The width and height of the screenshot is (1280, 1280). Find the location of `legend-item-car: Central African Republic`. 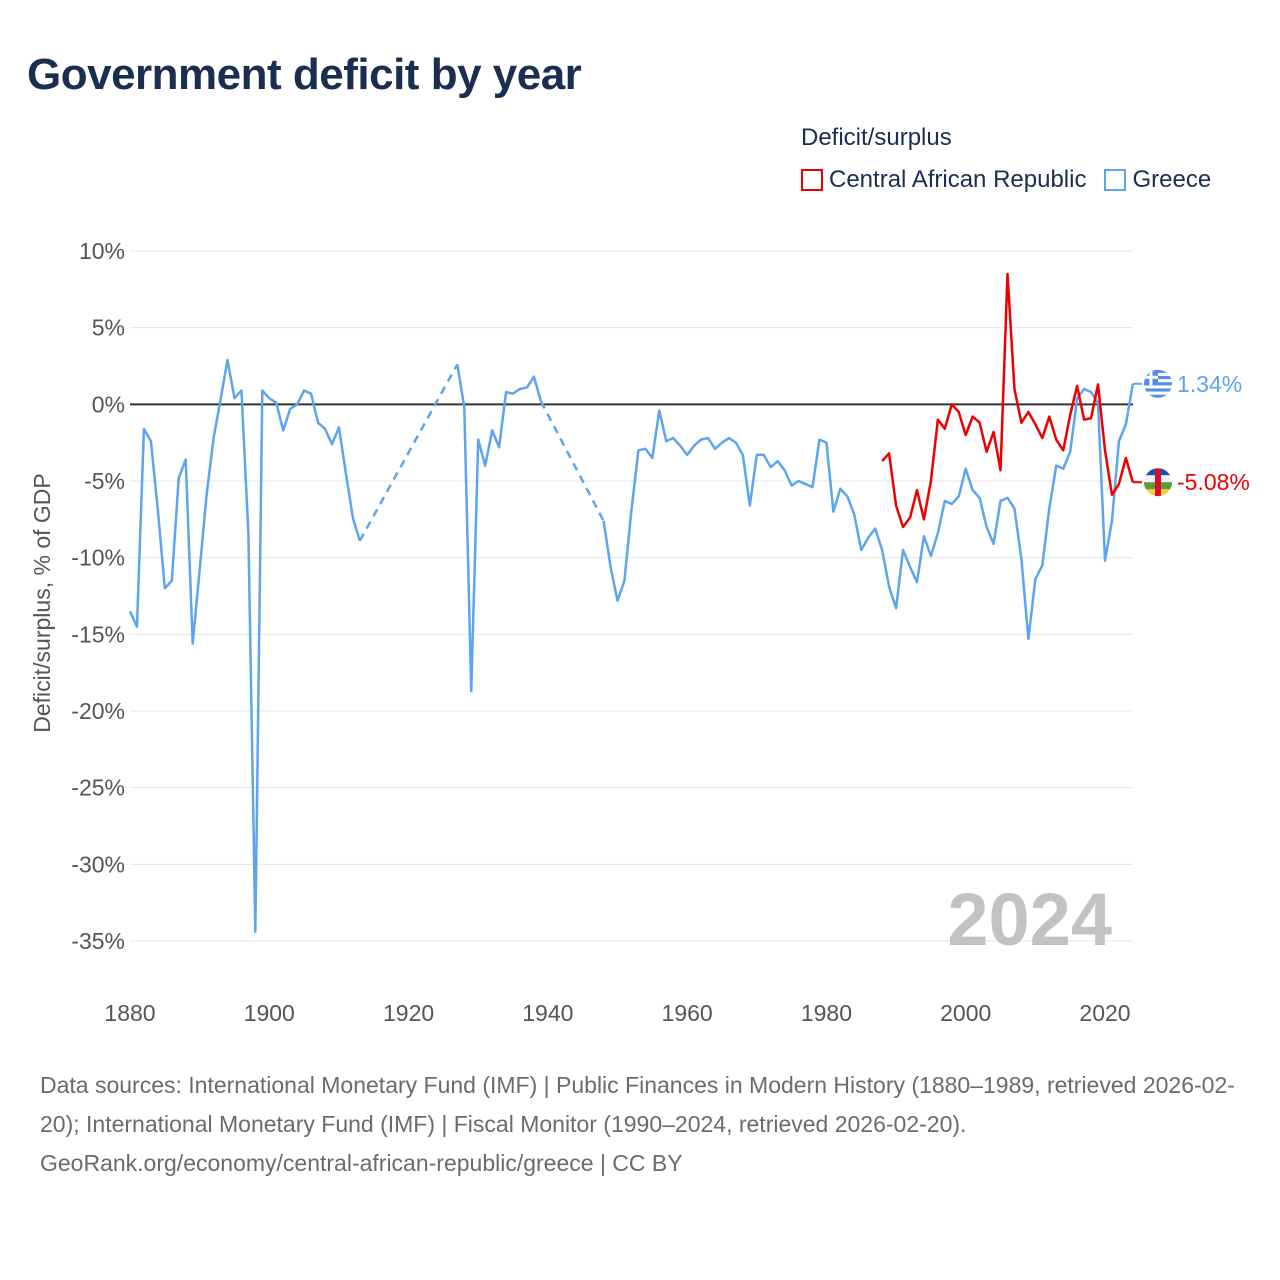

legend-item-car: Central African Republic is located at coordinates (943, 180).